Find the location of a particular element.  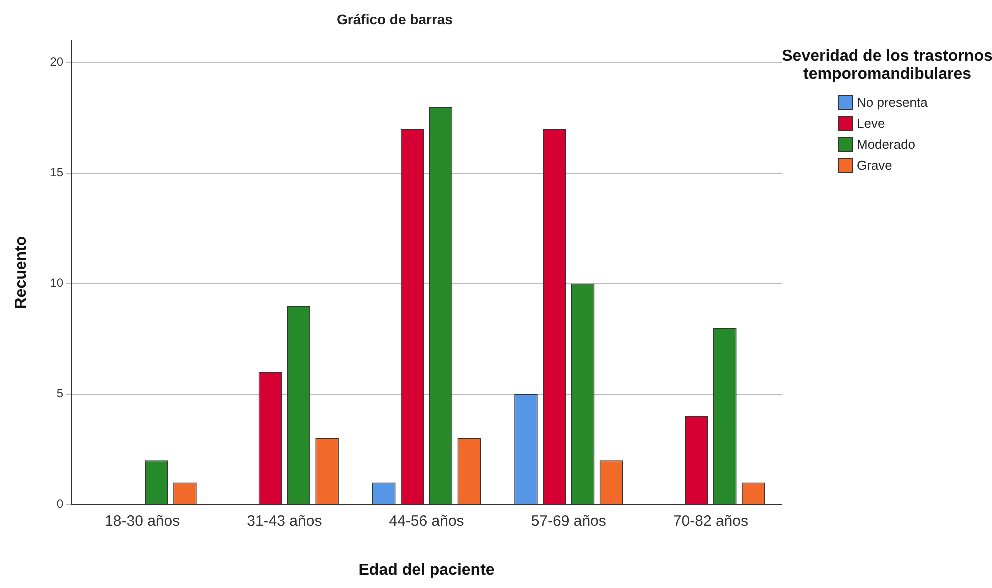

legend-label: No presenta is located at coordinates (892, 102).